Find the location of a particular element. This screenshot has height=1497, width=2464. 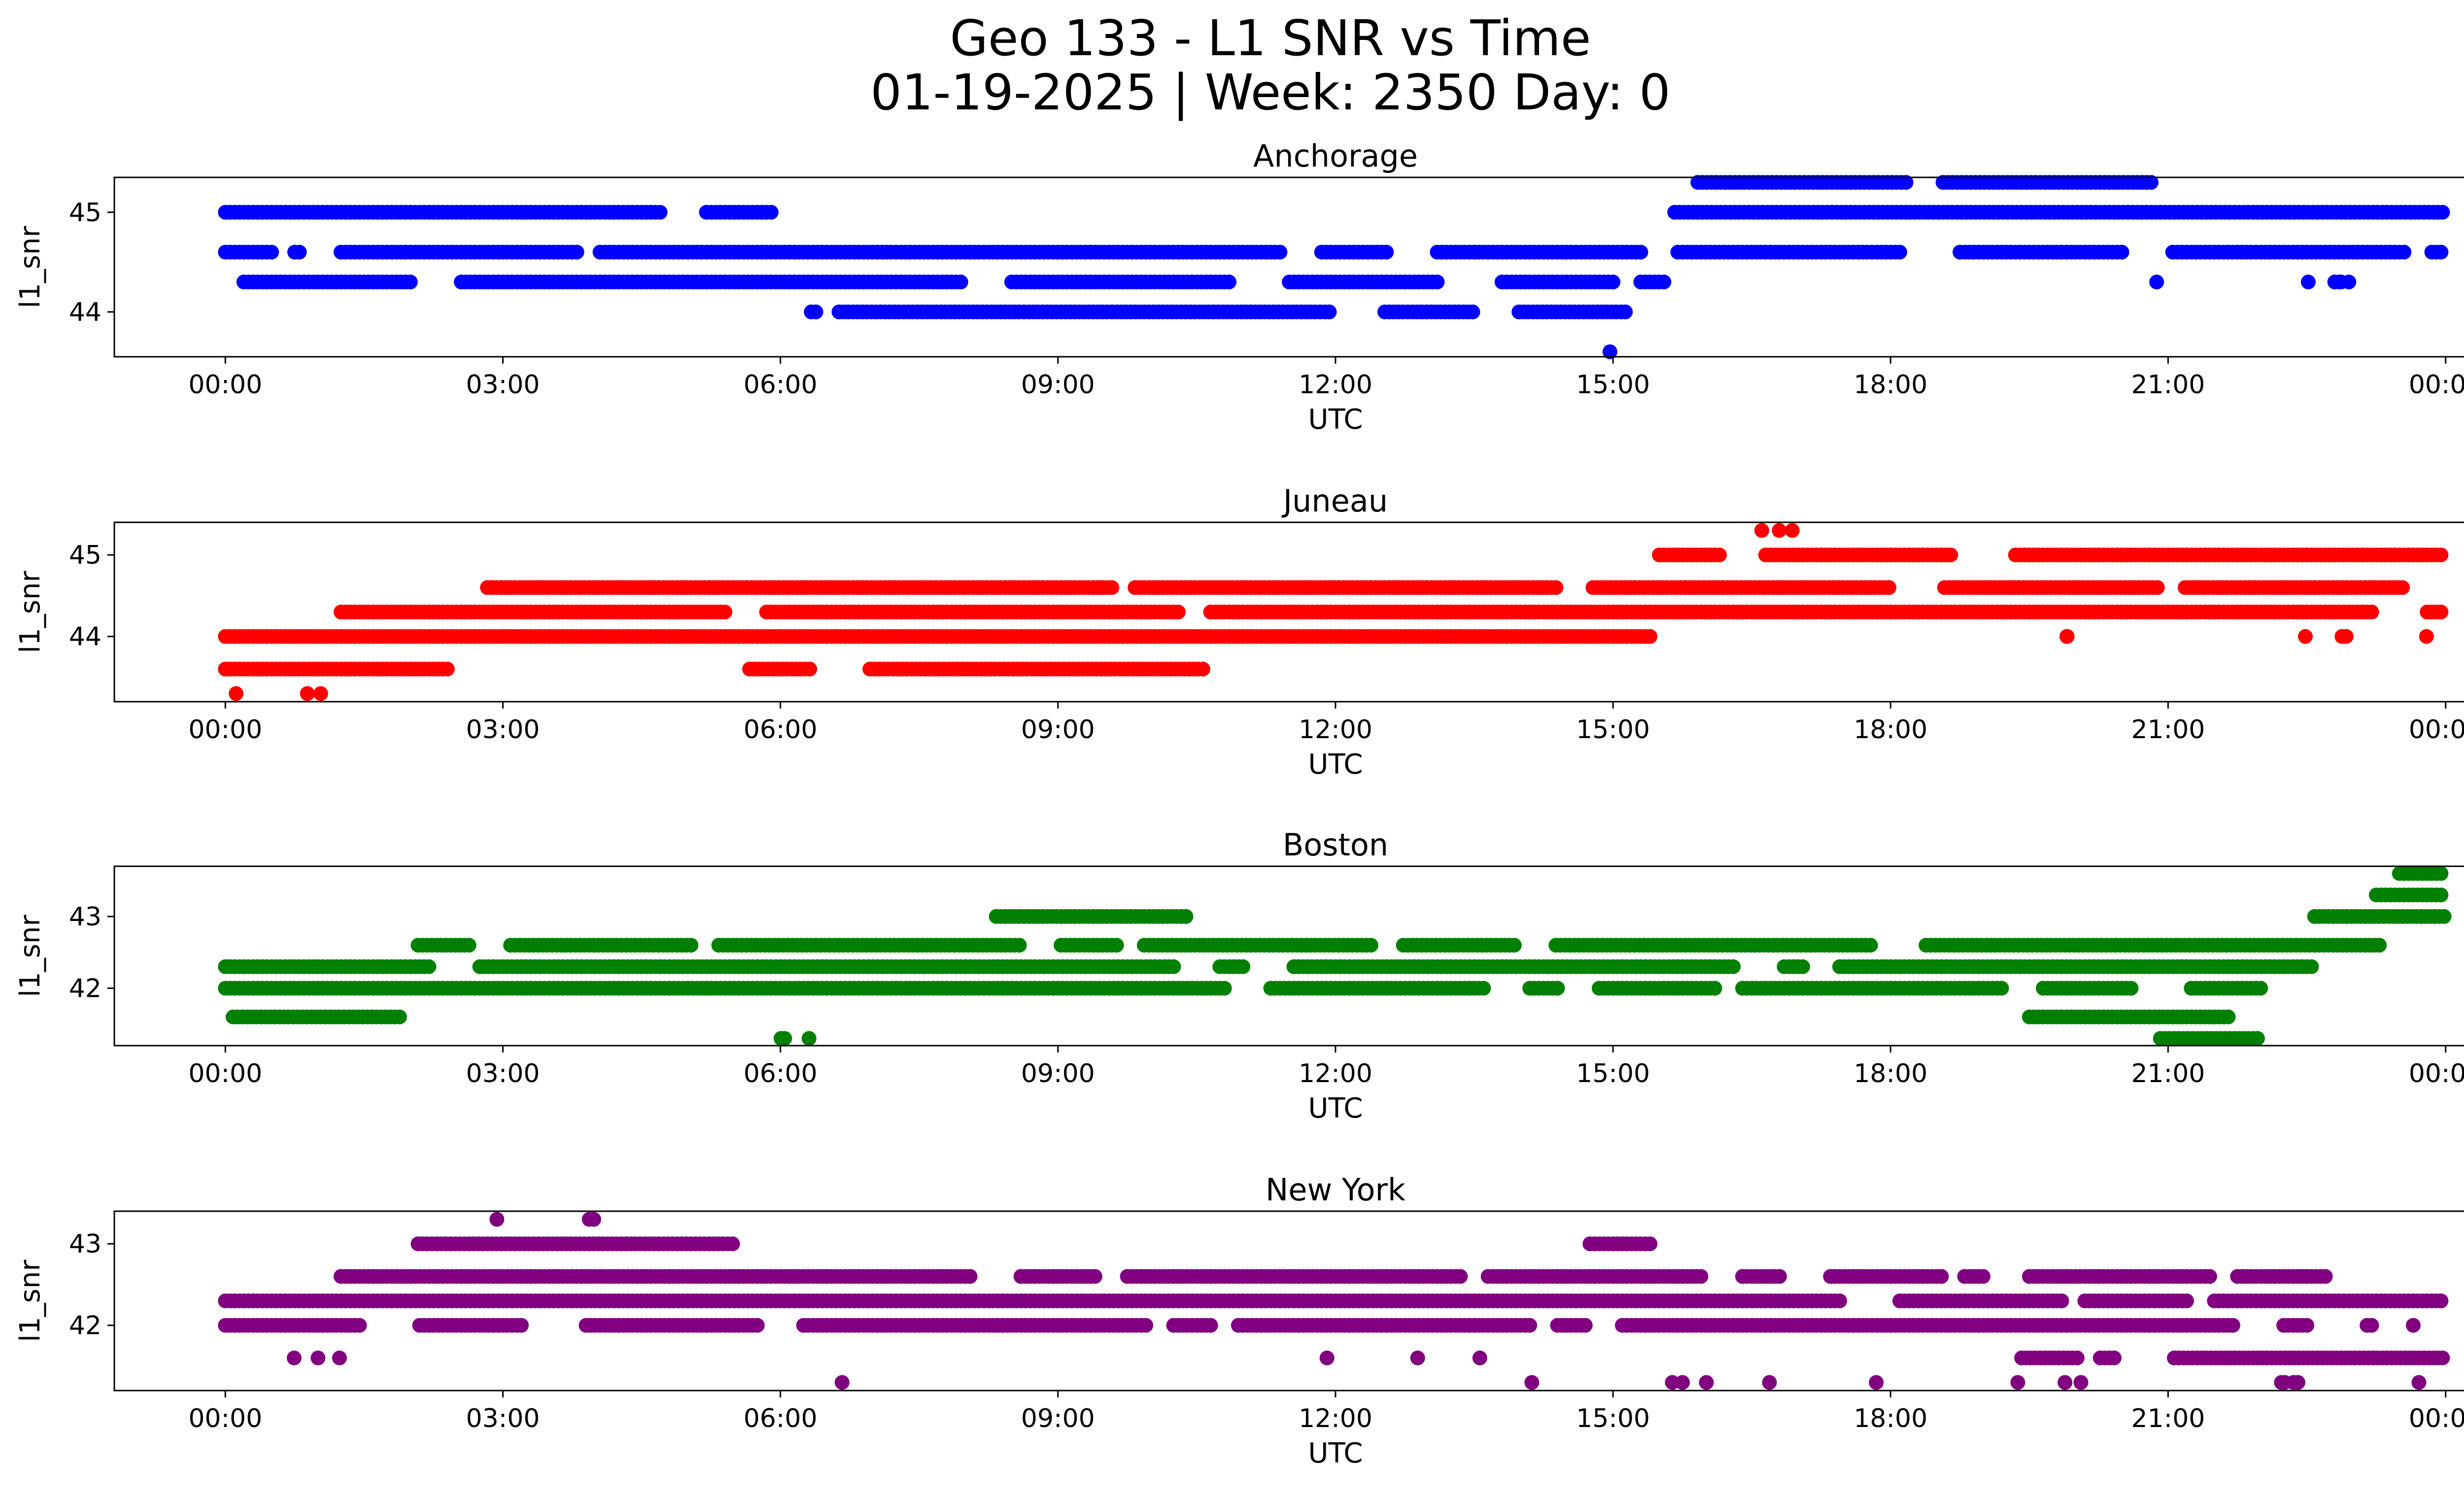

x-tick-label: 12:00 is located at coordinates (1335, 730).